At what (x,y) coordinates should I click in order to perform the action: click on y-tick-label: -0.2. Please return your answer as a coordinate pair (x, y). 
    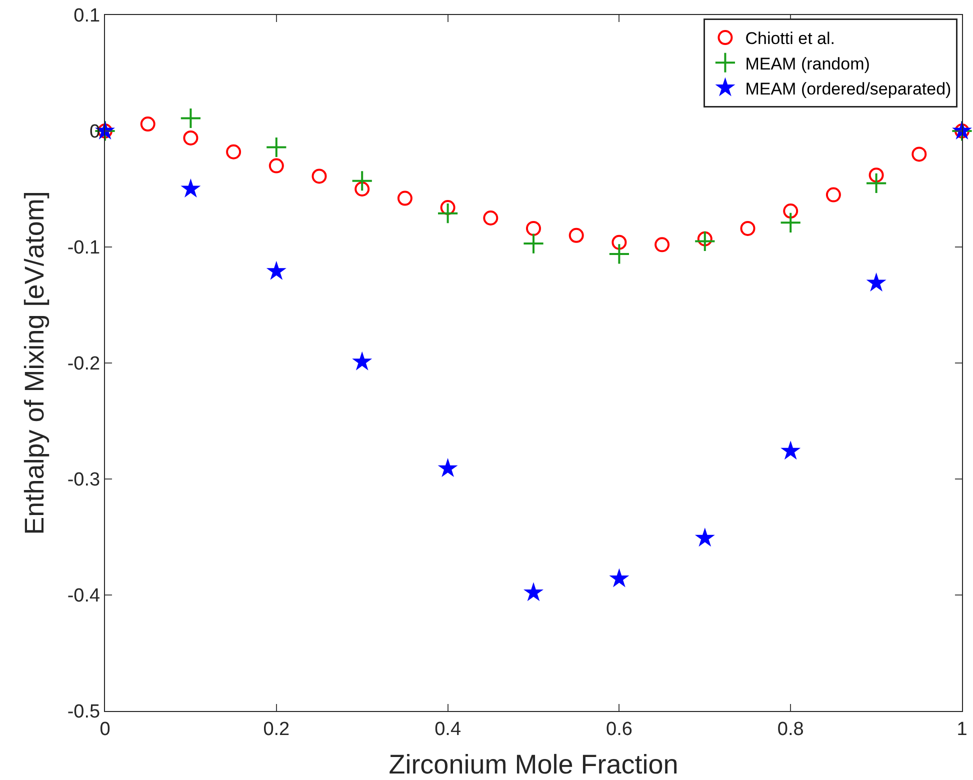
    Looking at the image, I should click on (83, 364).